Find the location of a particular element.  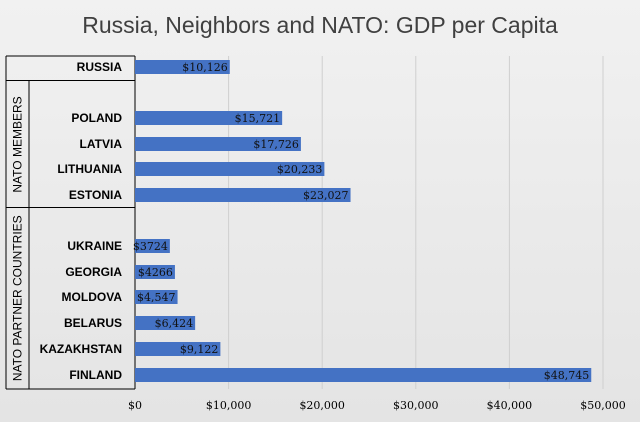

data-label: $3724 is located at coordinates (150, 246).